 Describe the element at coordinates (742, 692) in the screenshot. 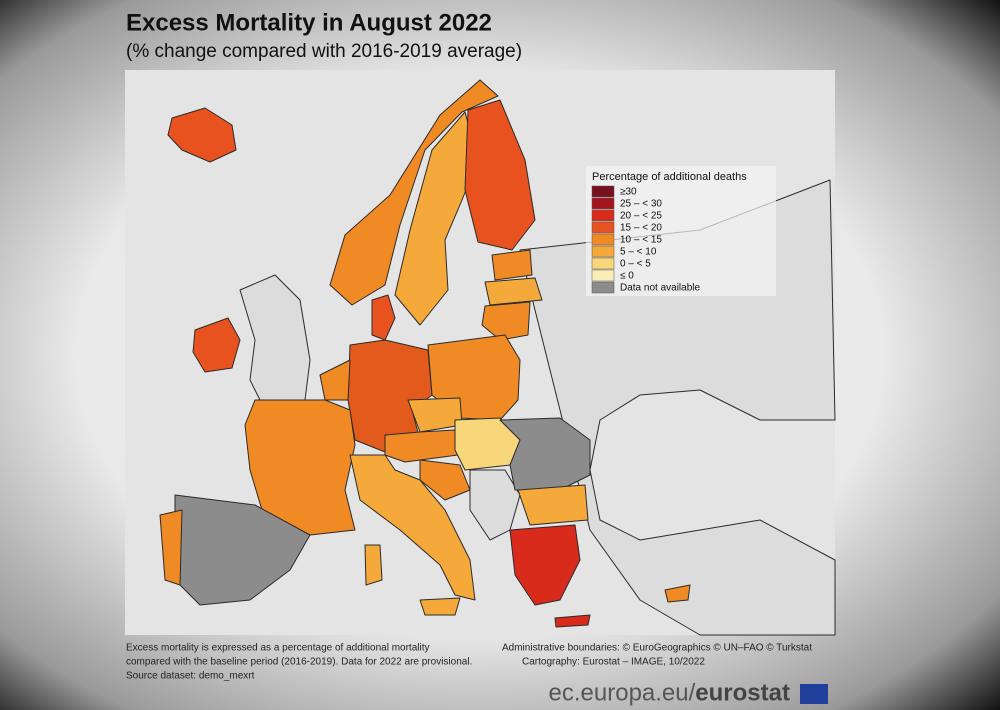

I see `brand-name: eurostat` at that location.